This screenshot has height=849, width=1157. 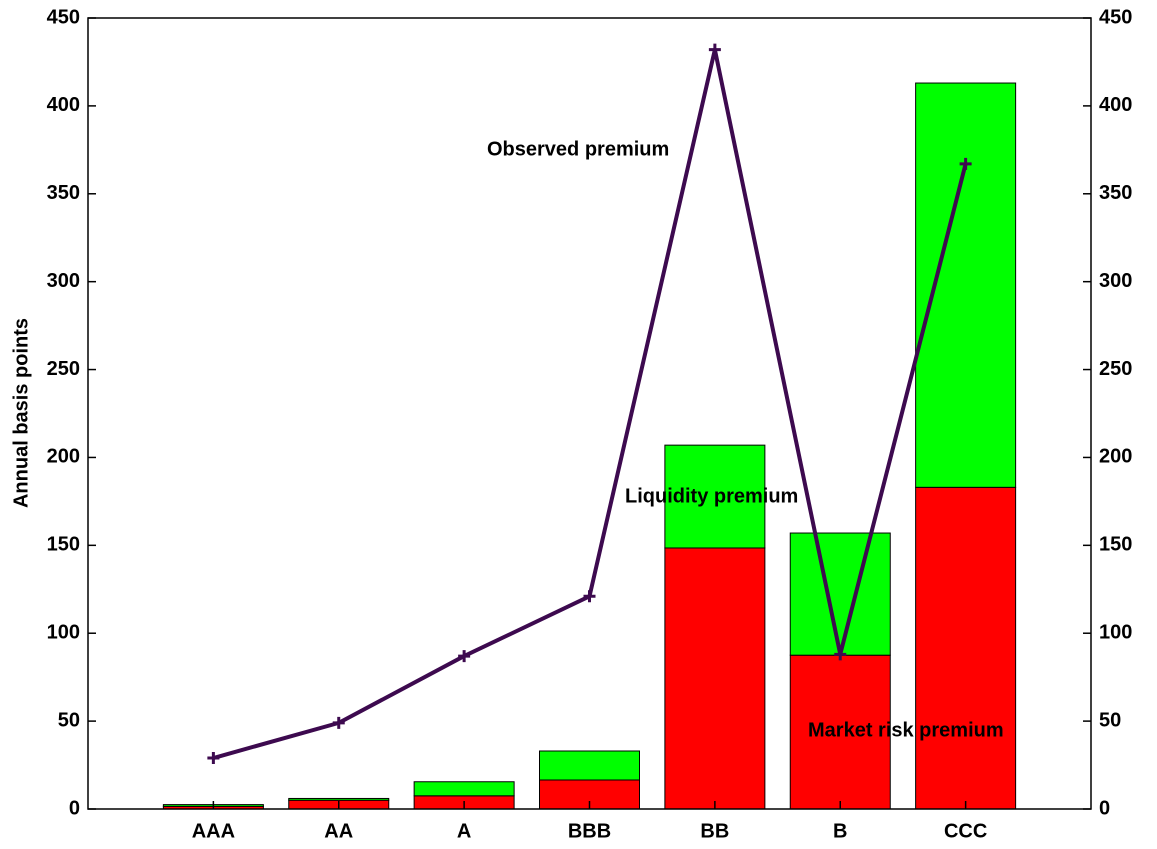 I want to click on y-axis-label: Annual basis points, so click(x=21, y=413).